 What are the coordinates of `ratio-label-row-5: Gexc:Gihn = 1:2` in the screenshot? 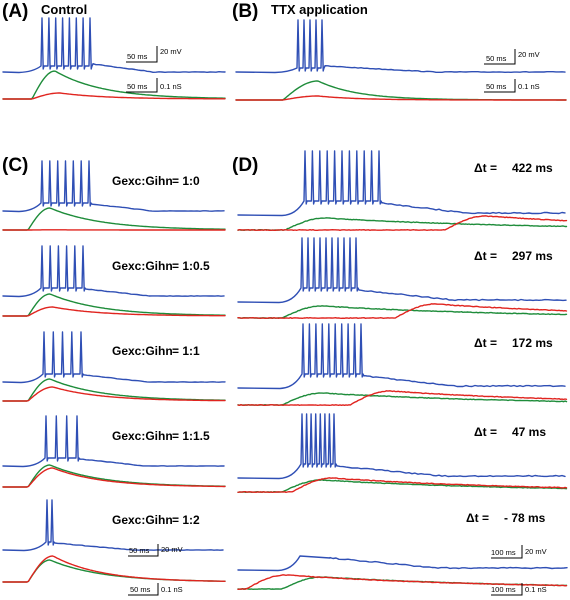 It's located at (156, 520).